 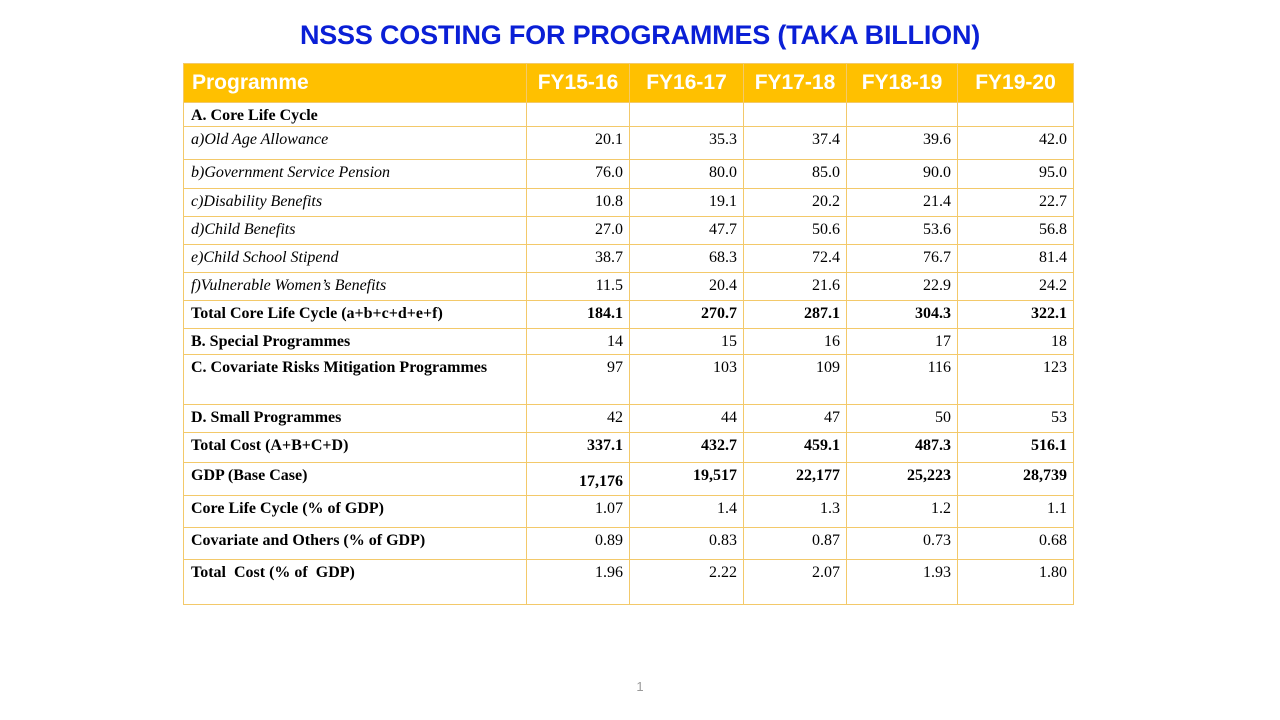 I want to click on cell-value: 42.0, so click(x=1015, y=143).